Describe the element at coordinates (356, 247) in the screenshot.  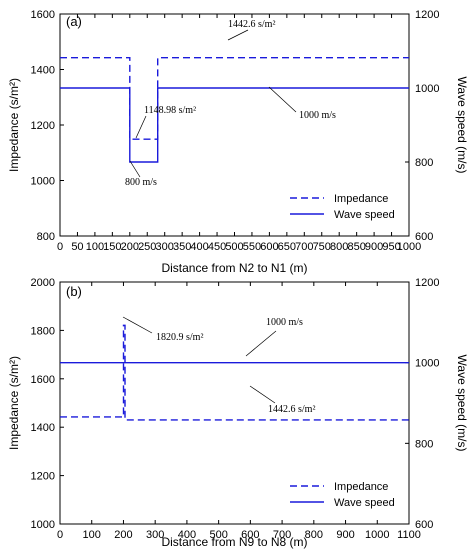
I see `x-tick-label: 850` at that location.